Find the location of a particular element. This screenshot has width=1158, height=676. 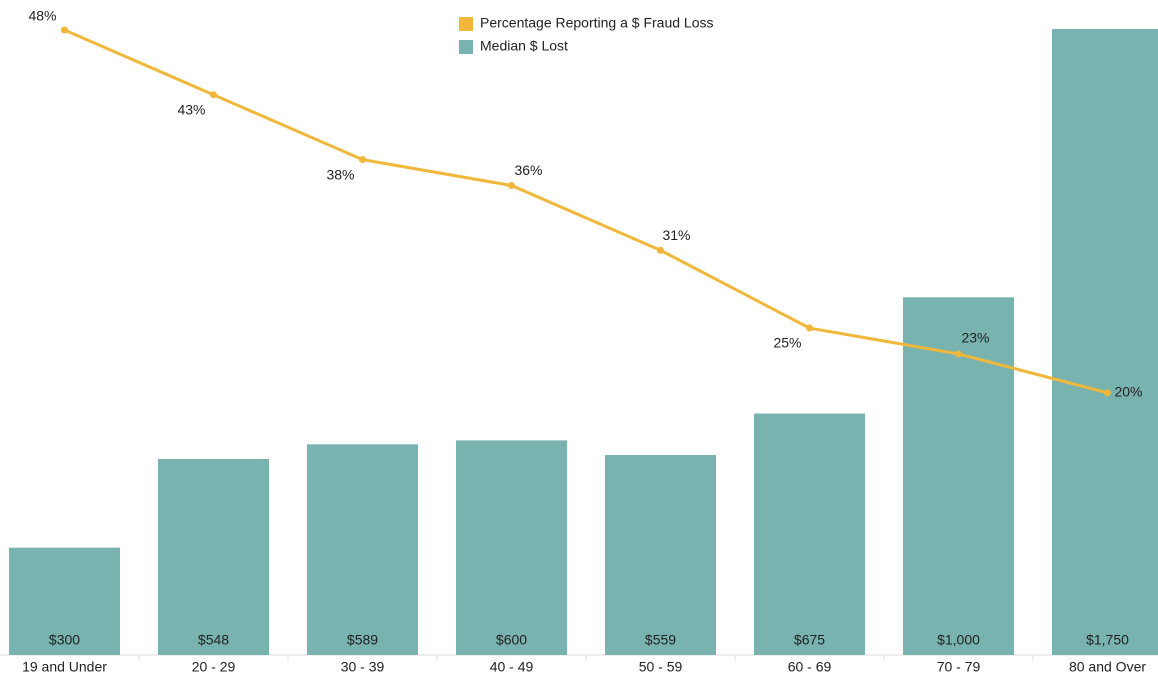

x-tick-label: 30 - 39 is located at coordinates (363, 667).